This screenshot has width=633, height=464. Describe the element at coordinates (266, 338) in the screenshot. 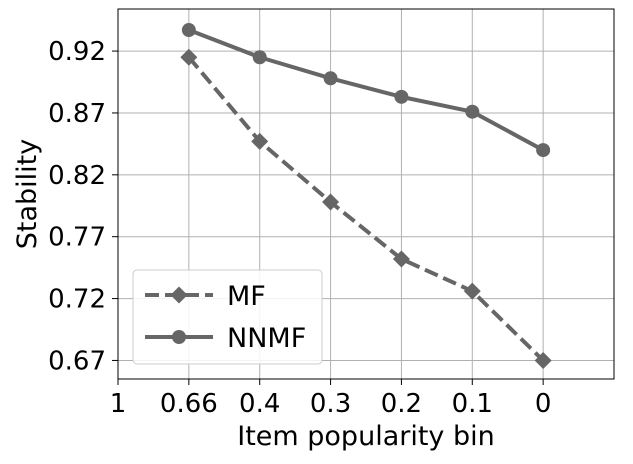

I see `legend-label-nnmf: NNMF` at that location.